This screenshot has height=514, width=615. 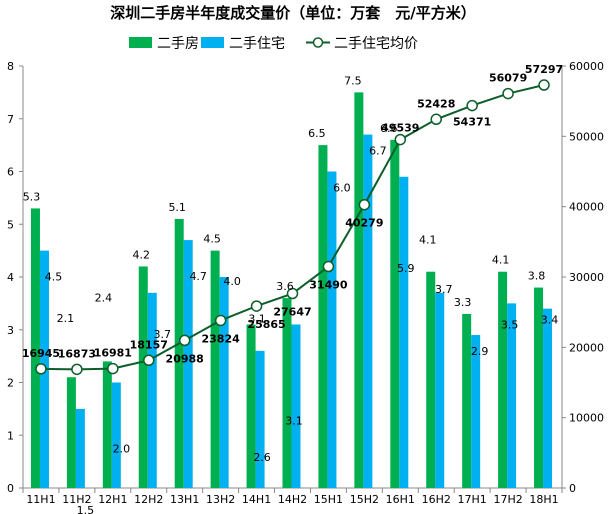 I want to click on data-label-avg-price: 56079, so click(x=508, y=78).